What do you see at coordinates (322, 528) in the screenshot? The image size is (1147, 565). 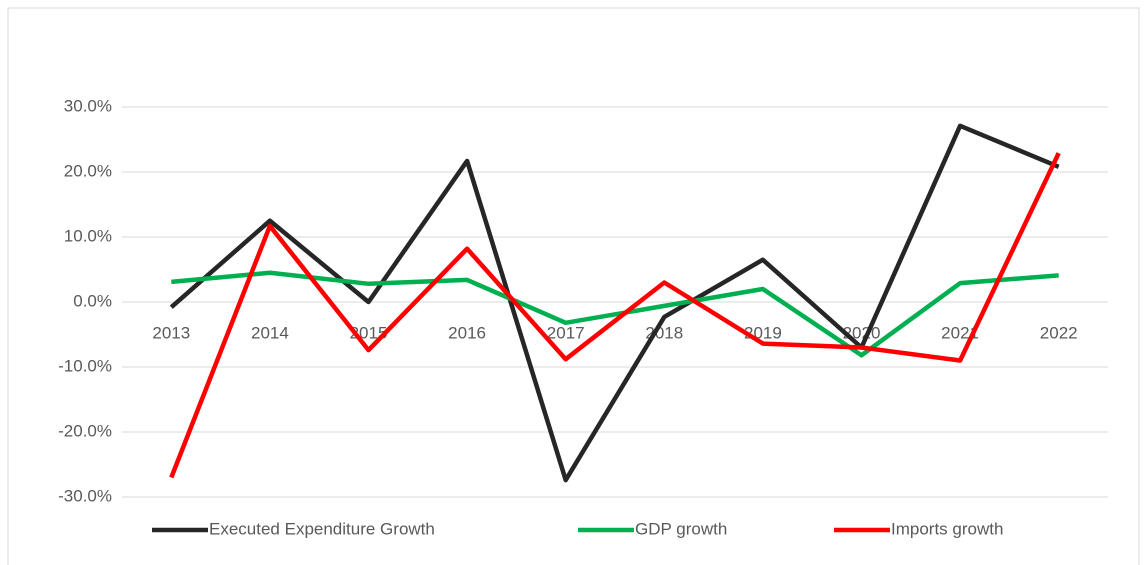 I see `legend-label: Executed Expenditure Growth` at bounding box center [322, 528].